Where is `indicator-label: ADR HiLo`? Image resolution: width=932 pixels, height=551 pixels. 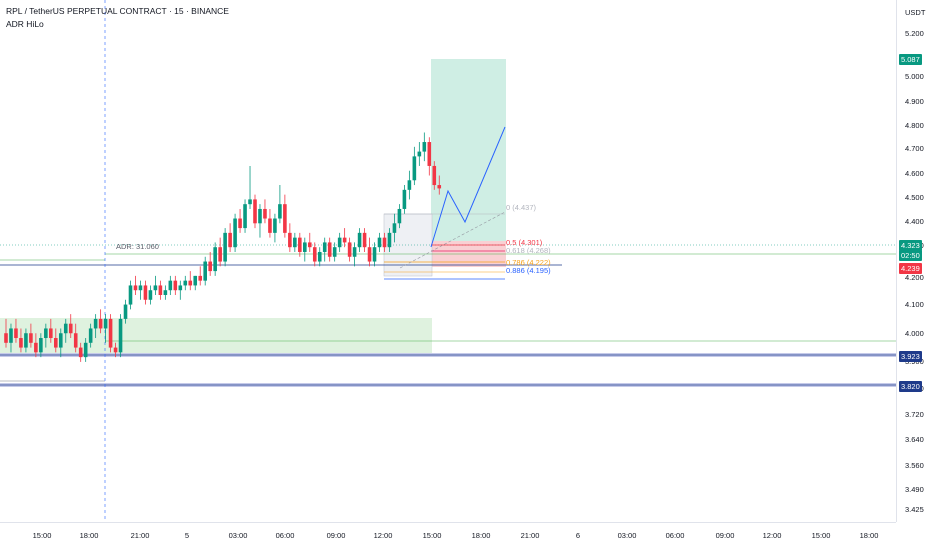 indicator-label: ADR HiLo is located at coordinates (25, 24).